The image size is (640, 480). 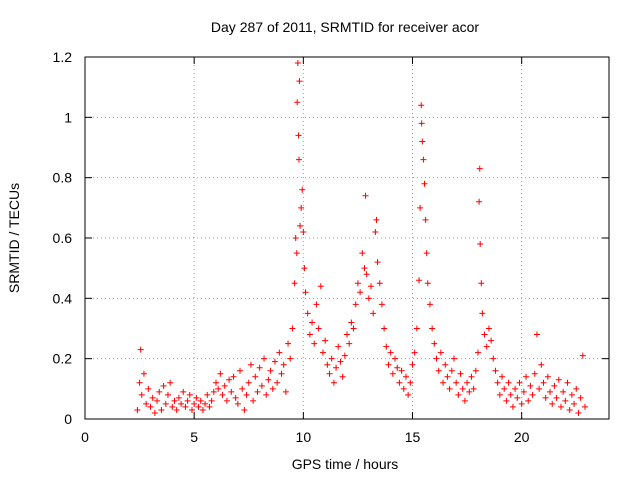 What do you see at coordinates (304, 437) in the screenshot?
I see `x-tick-label: 10` at bounding box center [304, 437].